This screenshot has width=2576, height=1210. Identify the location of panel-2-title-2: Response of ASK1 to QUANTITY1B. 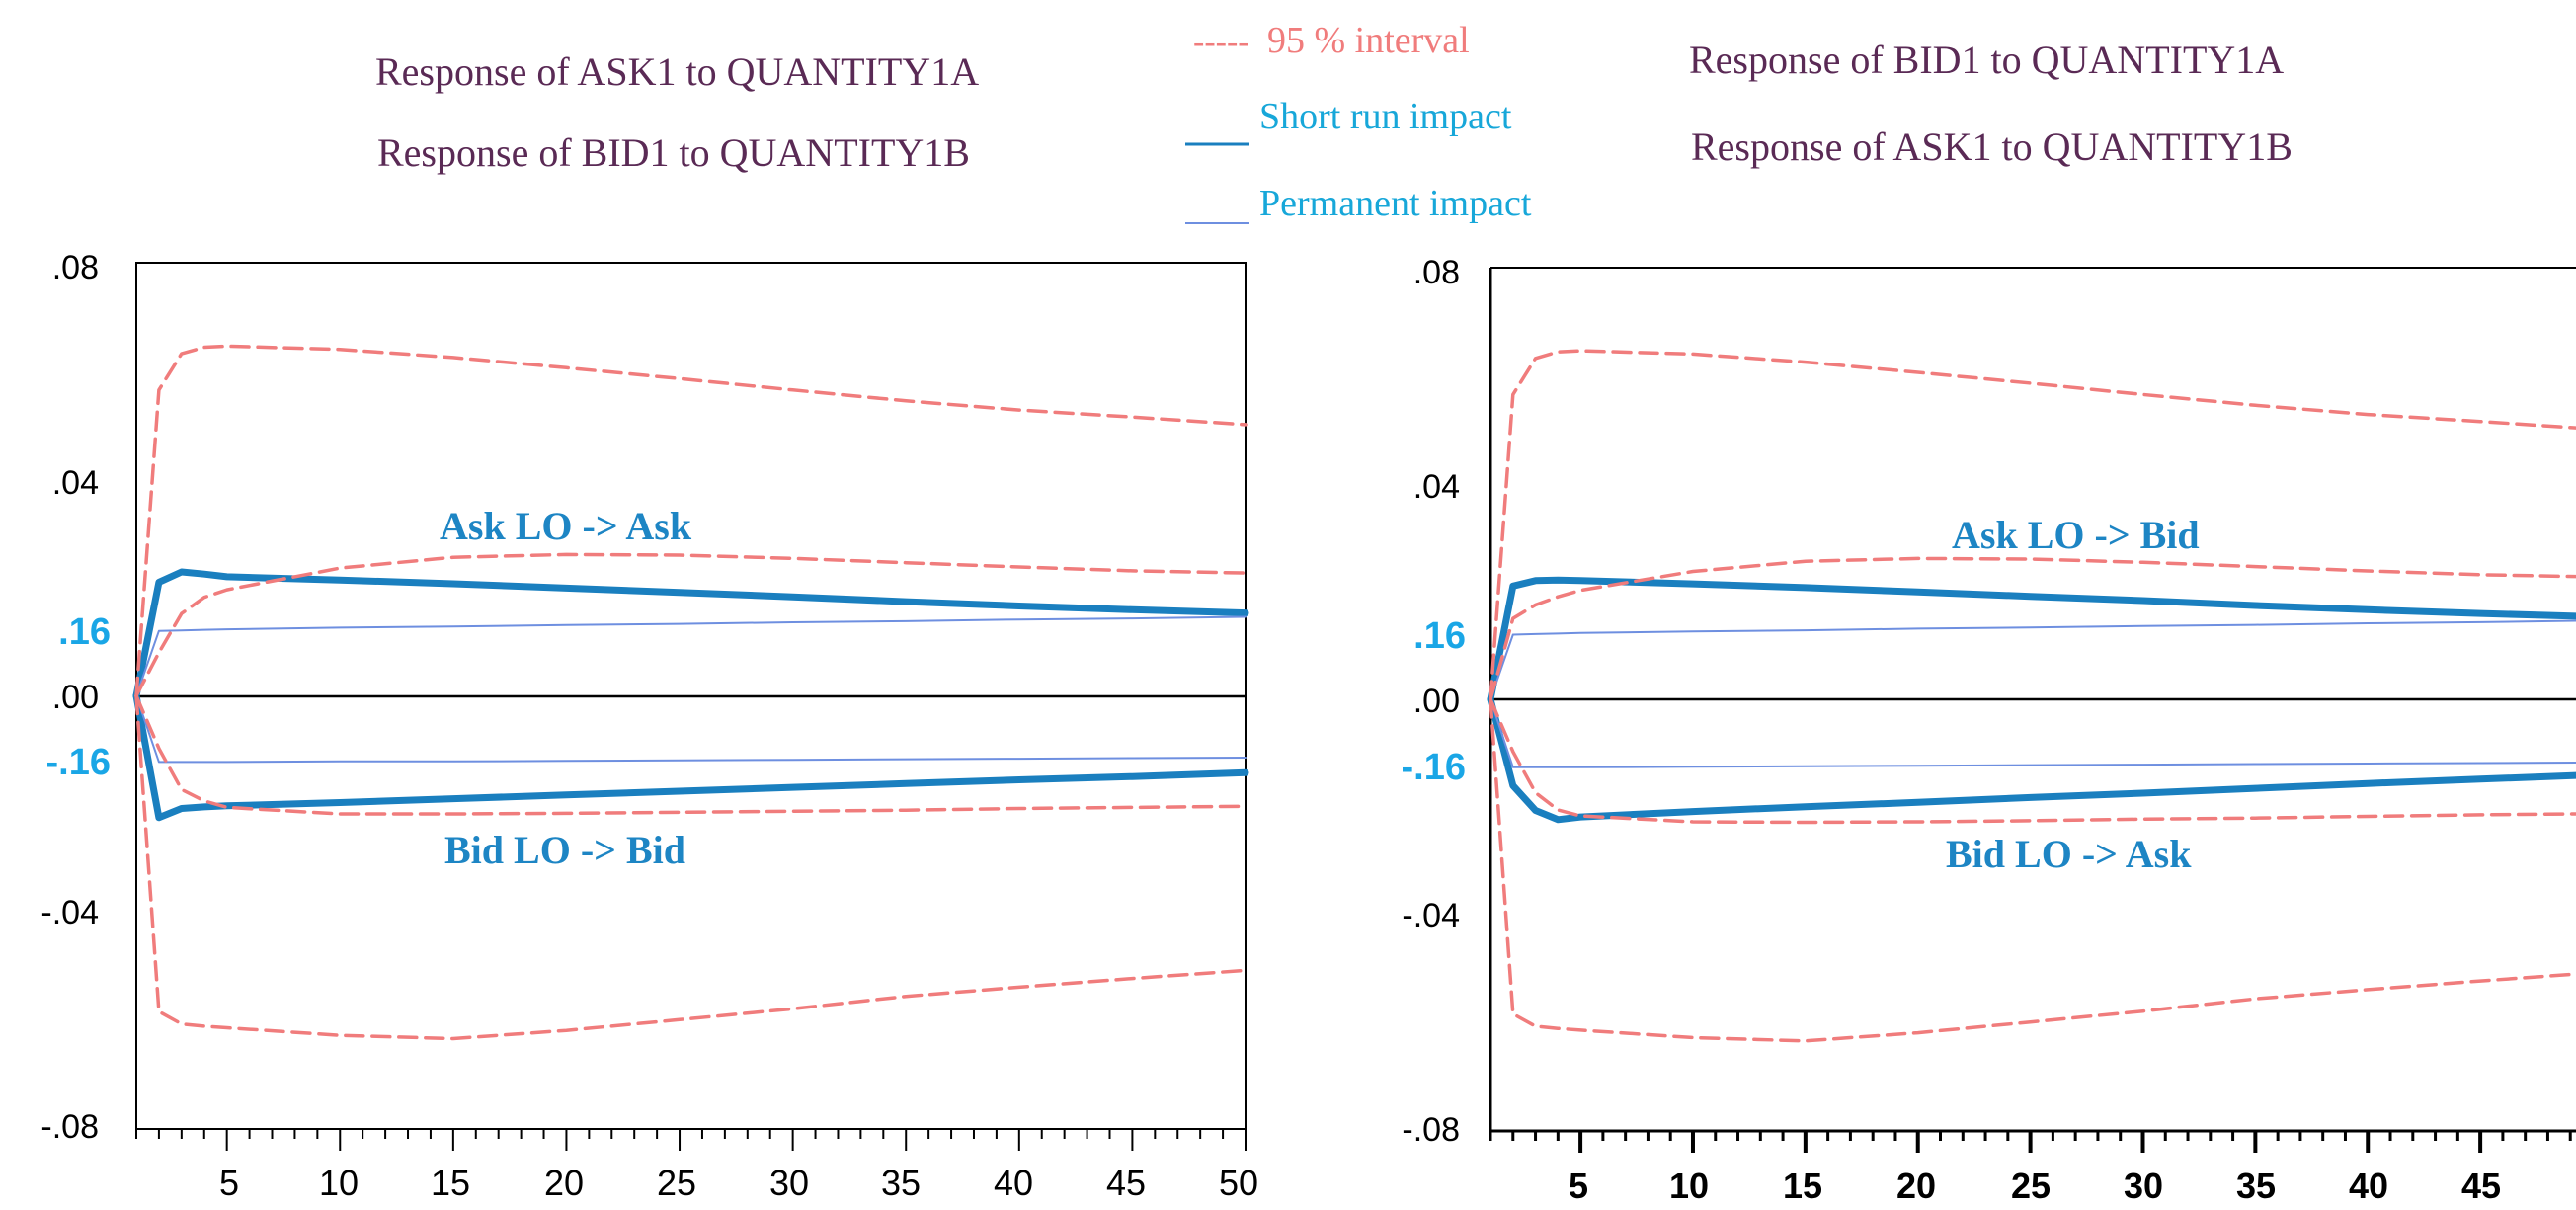
(1992, 146).